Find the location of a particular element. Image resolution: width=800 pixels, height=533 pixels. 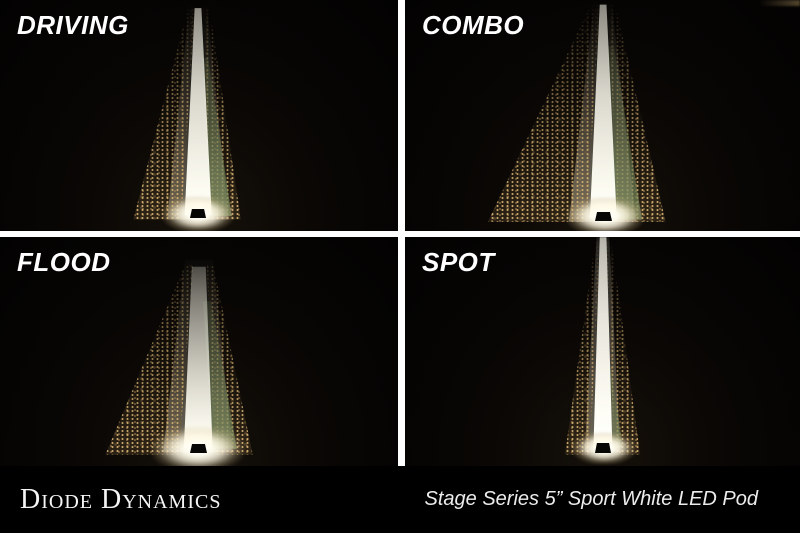

corner-glint is located at coordinates (779, 3).